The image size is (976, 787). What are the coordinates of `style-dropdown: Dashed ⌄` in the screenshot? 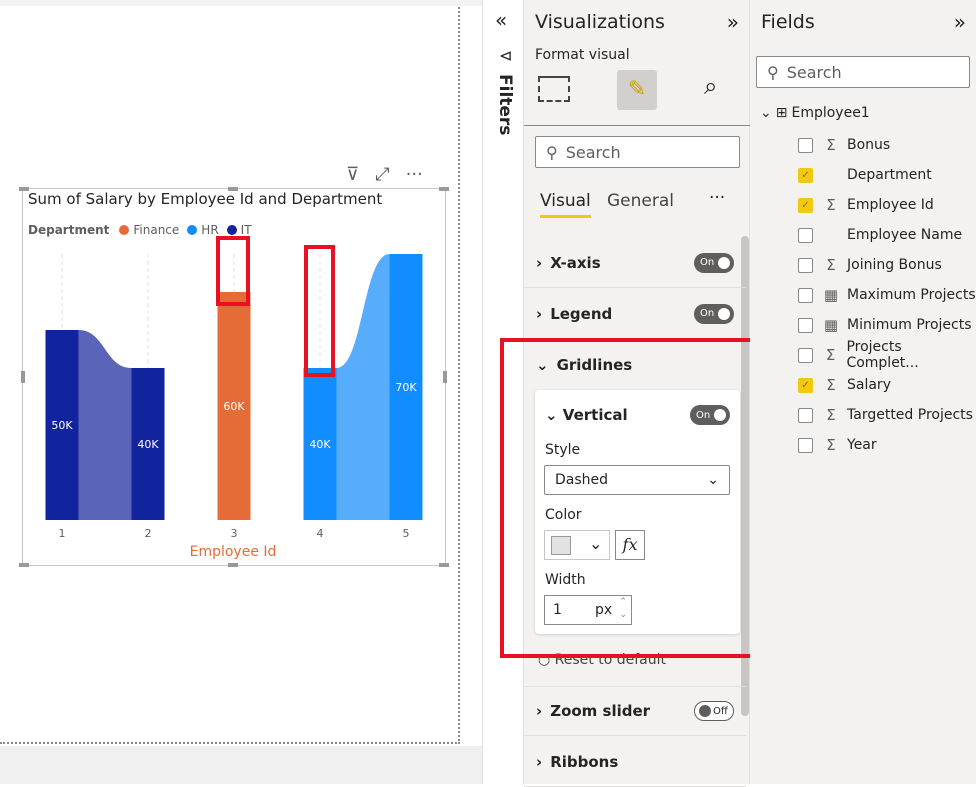 It's located at (637, 480).